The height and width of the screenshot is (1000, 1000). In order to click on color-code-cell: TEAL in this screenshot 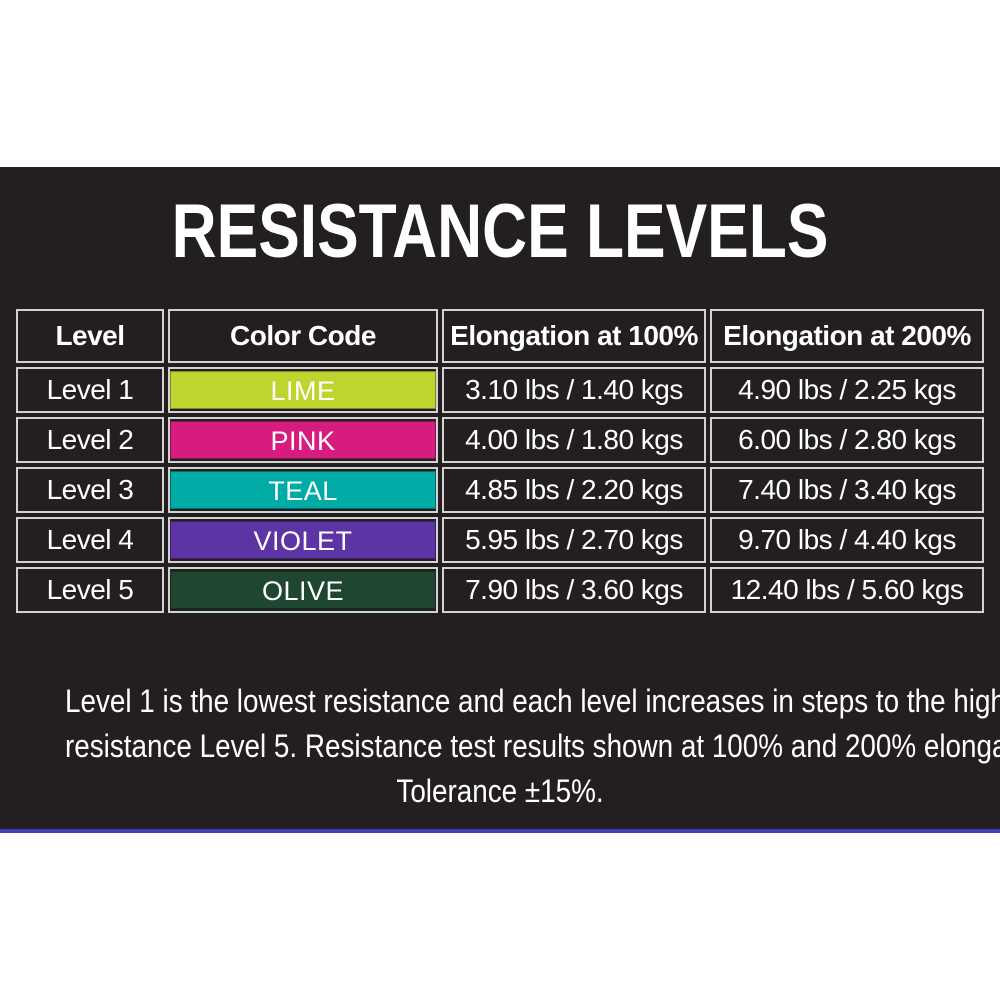, I will do `click(303, 490)`.